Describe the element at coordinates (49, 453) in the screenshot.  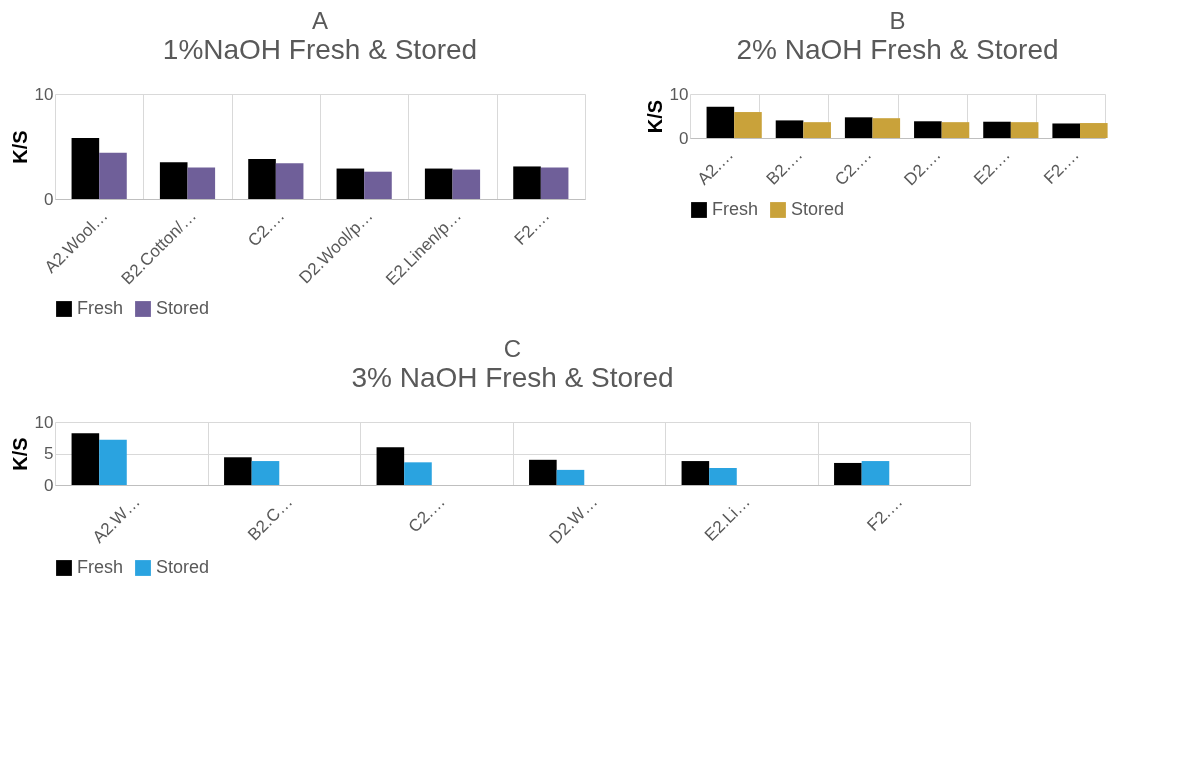
I see `y-tick-label: 5` at that location.